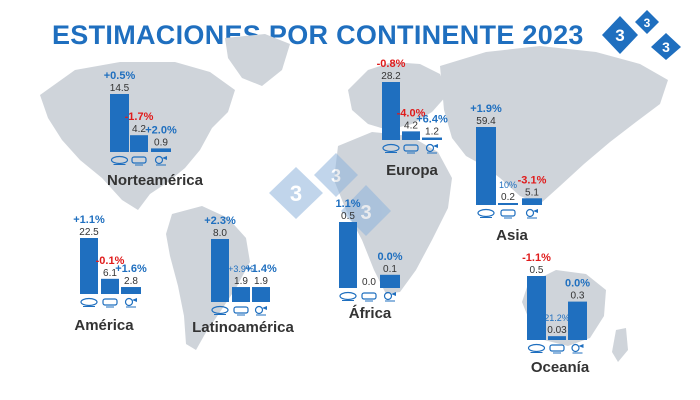 The height and width of the screenshot is (400, 700). I want to click on panel-america: 22.5+1.1% 6.1-0.1% 2.8+1.6% América, so click(110, 274).